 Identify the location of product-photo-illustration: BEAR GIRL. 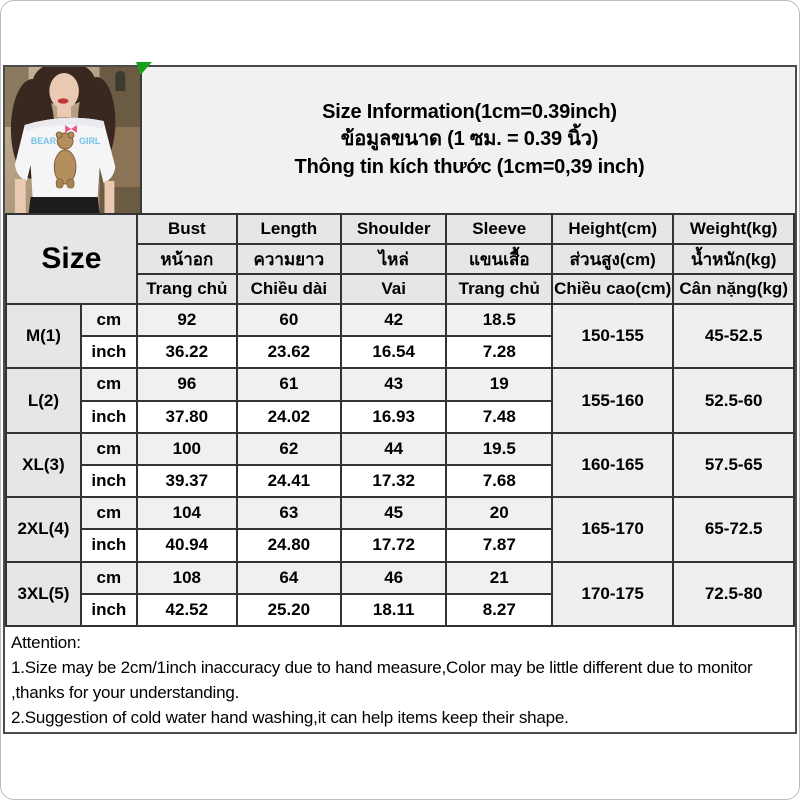
(72, 140).